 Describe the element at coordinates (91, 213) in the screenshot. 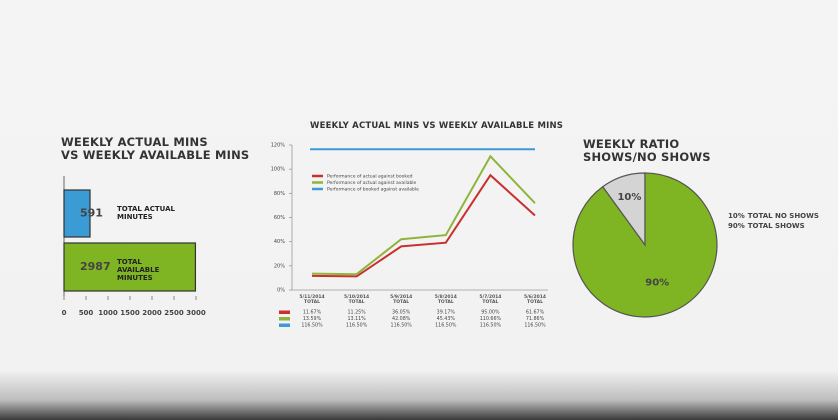

I see `bar-value-label: 591` at that location.